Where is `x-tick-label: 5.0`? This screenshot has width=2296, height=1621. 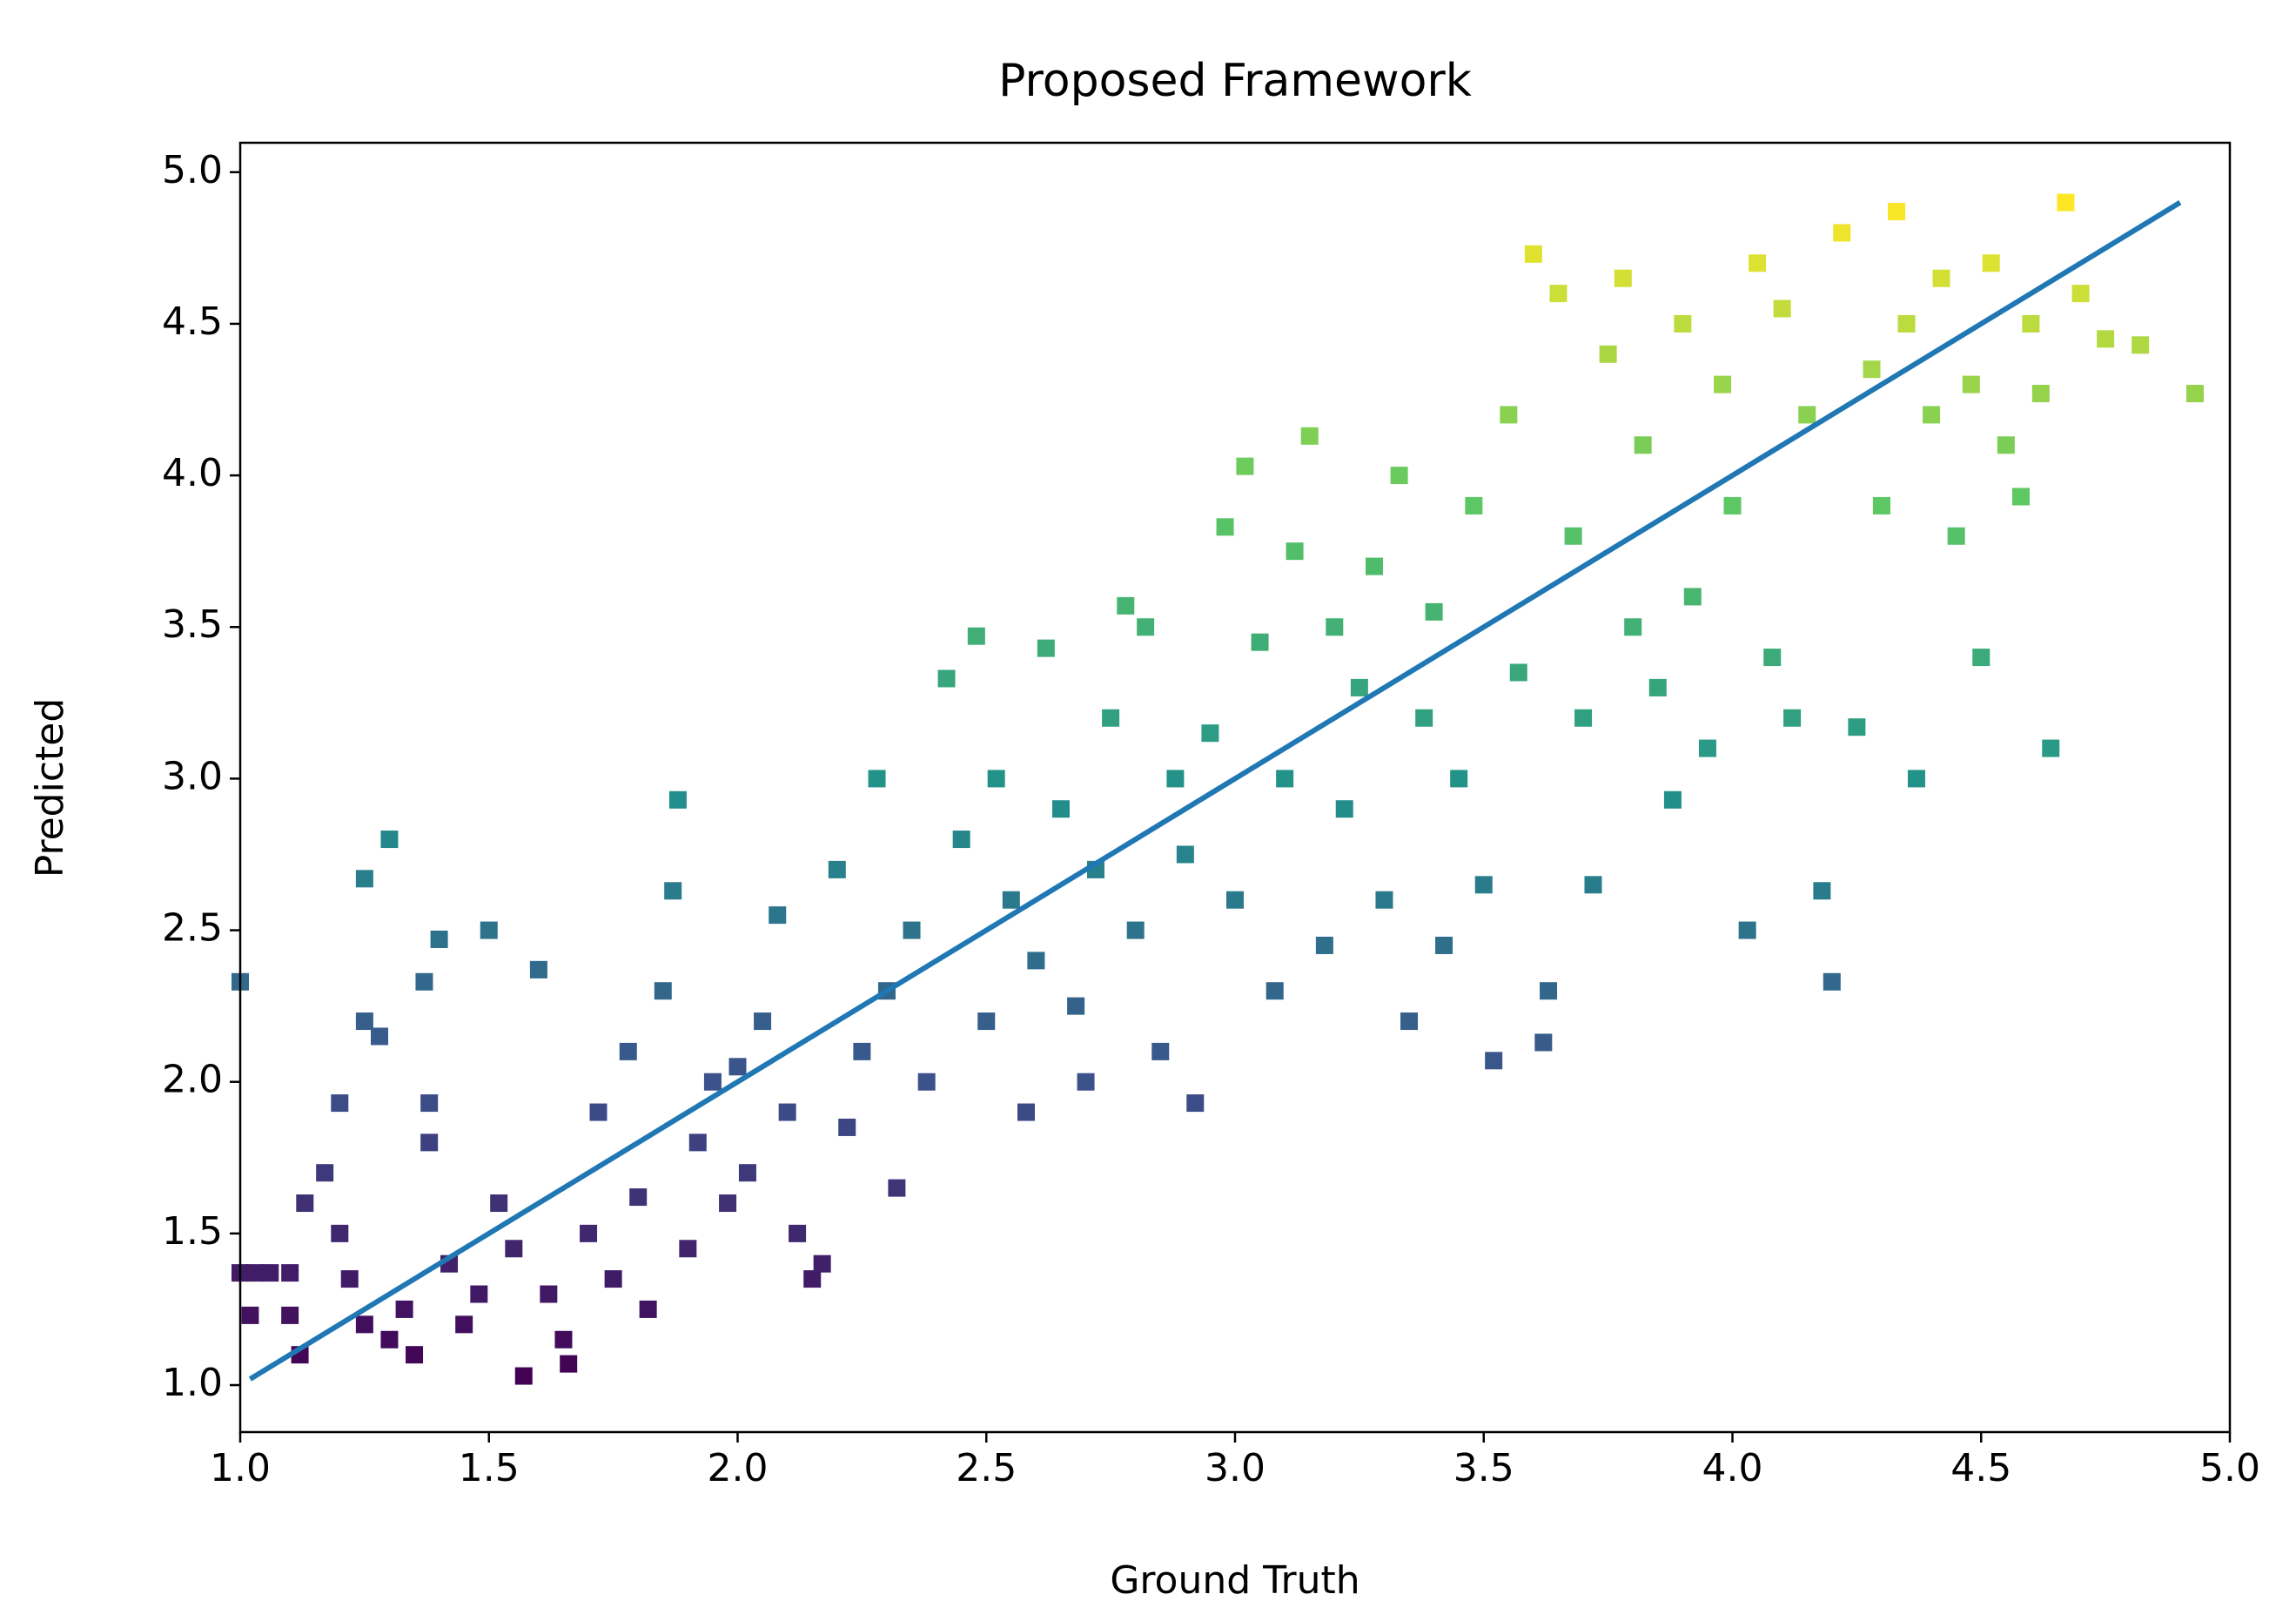 x-tick-label: 5.0 is located at coordinates (2229, 1468).